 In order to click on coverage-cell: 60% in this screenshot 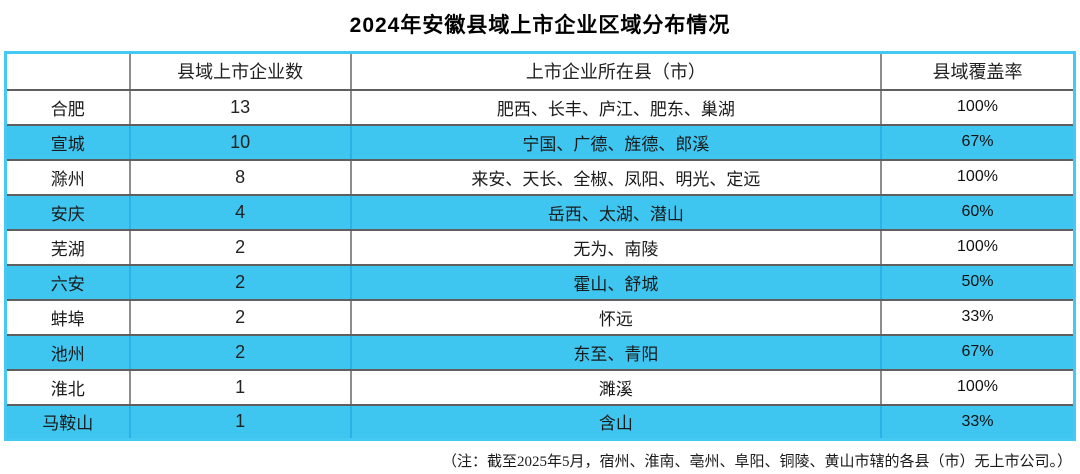, I will do `click(978, 212)`.